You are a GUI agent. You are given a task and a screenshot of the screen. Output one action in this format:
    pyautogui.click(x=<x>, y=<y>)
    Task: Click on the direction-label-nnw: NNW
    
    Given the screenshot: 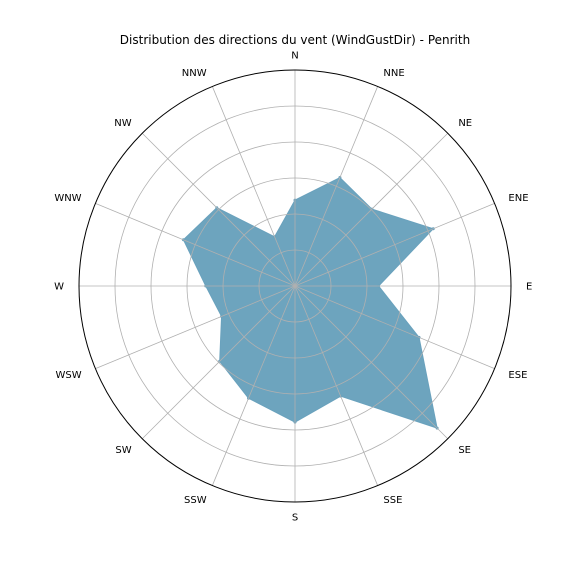 What is the action you would take?
    pyautogui.click(x=194, y=73)
    